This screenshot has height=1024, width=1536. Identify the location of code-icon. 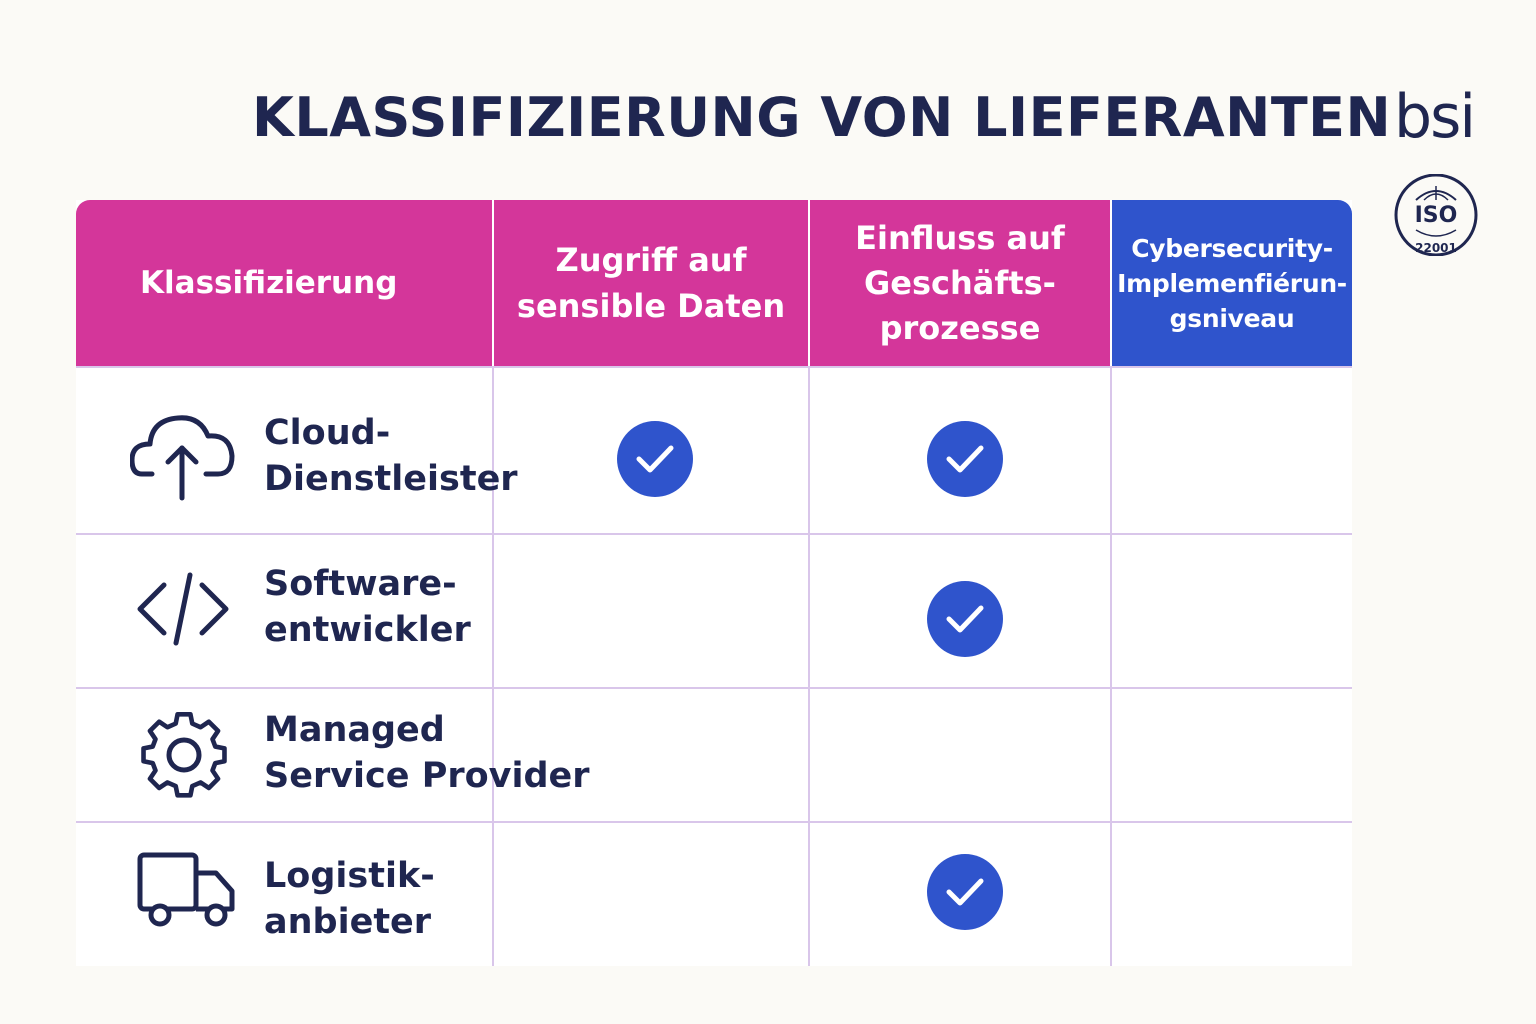
(183, 609).